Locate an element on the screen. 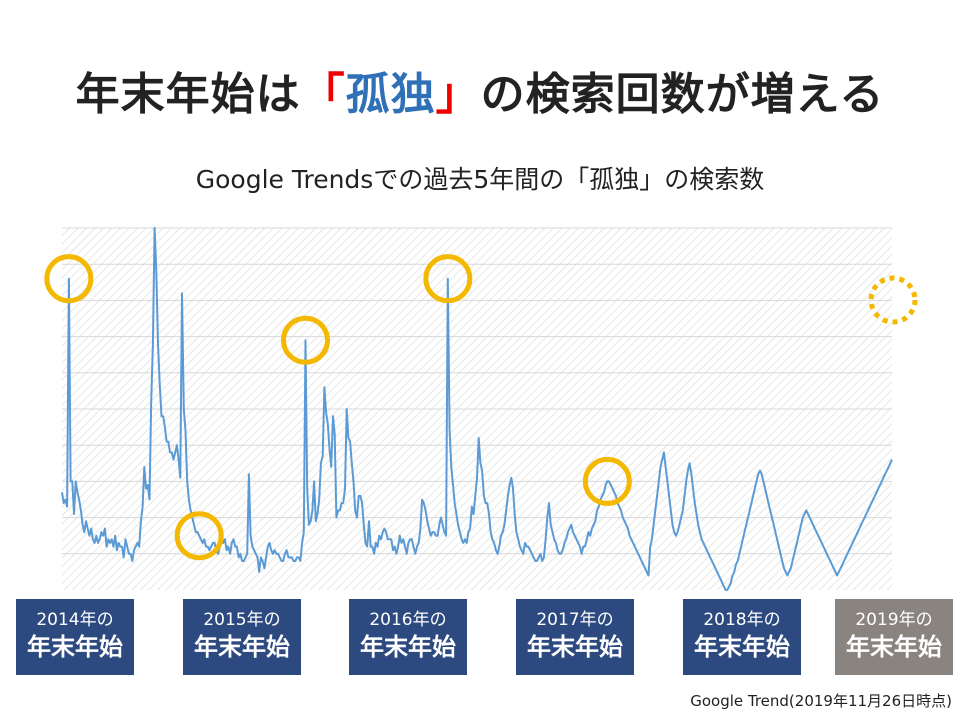  predicted-peak-circle is located at coordinates (893, 300).